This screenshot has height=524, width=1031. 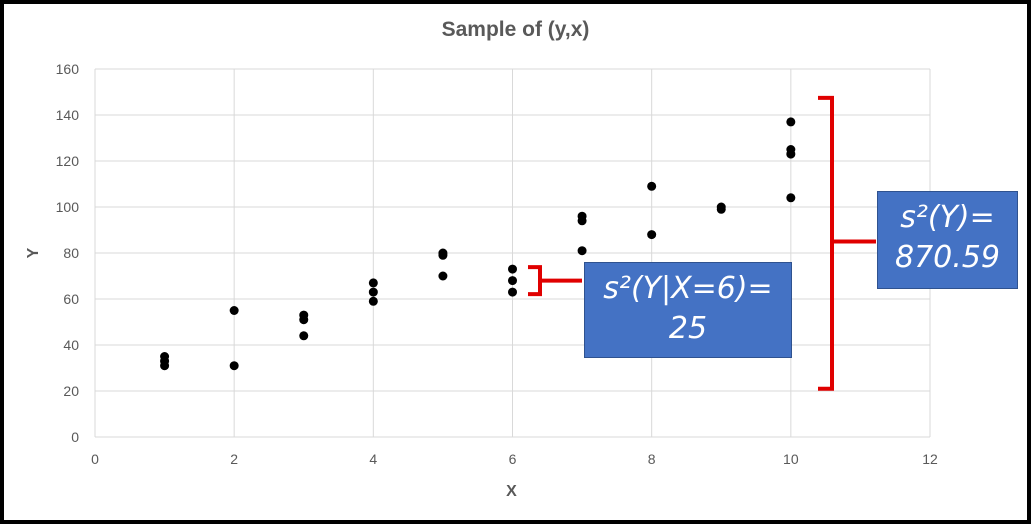 I want to click on total-variance-bracket, so click(x=847, y=243).